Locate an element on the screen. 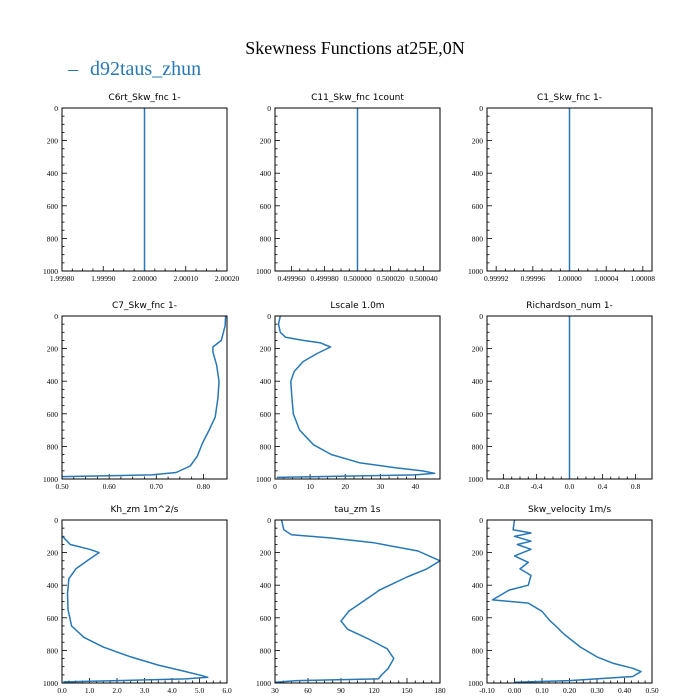 This screenshot has height=700, width=700. x-tick-label: 180 is located at coordinates (440, 690).